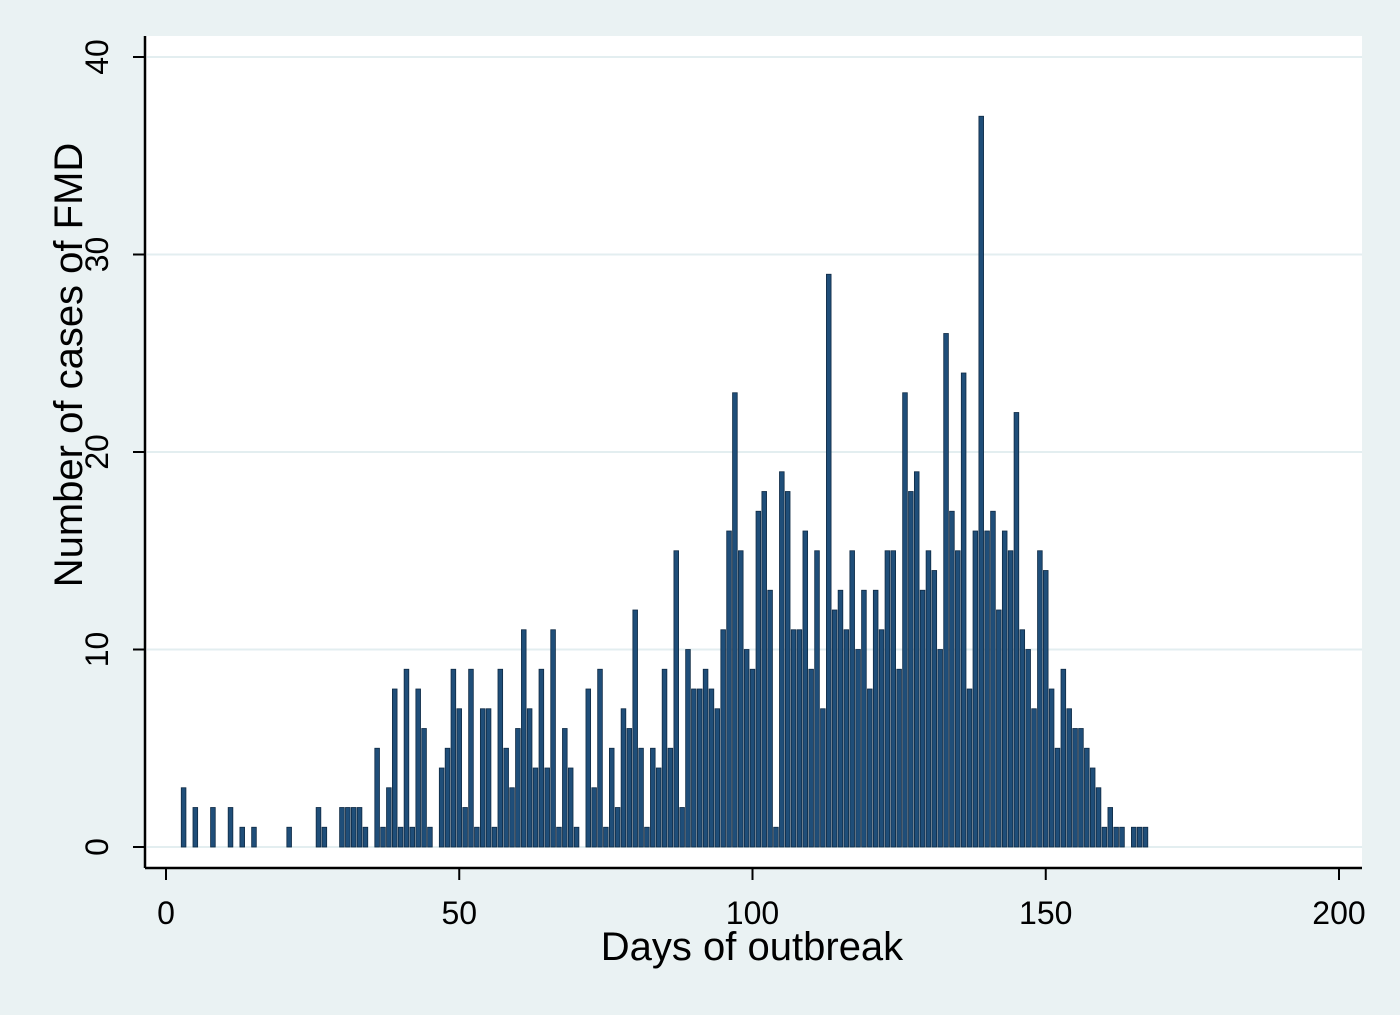 Image resolution: width=1400 pixels, height=1015 pixels. What do you see at coordinates (166, 913) in the screenshot?
I see `x-tick-label-0: 0` at bounding box center [166, 913].